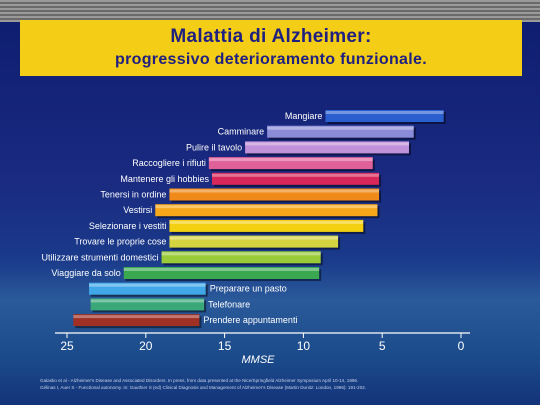  Describe the element at coordinates (229, 304) in the screenshot. I see `bar-label: Telefonare` at that location.